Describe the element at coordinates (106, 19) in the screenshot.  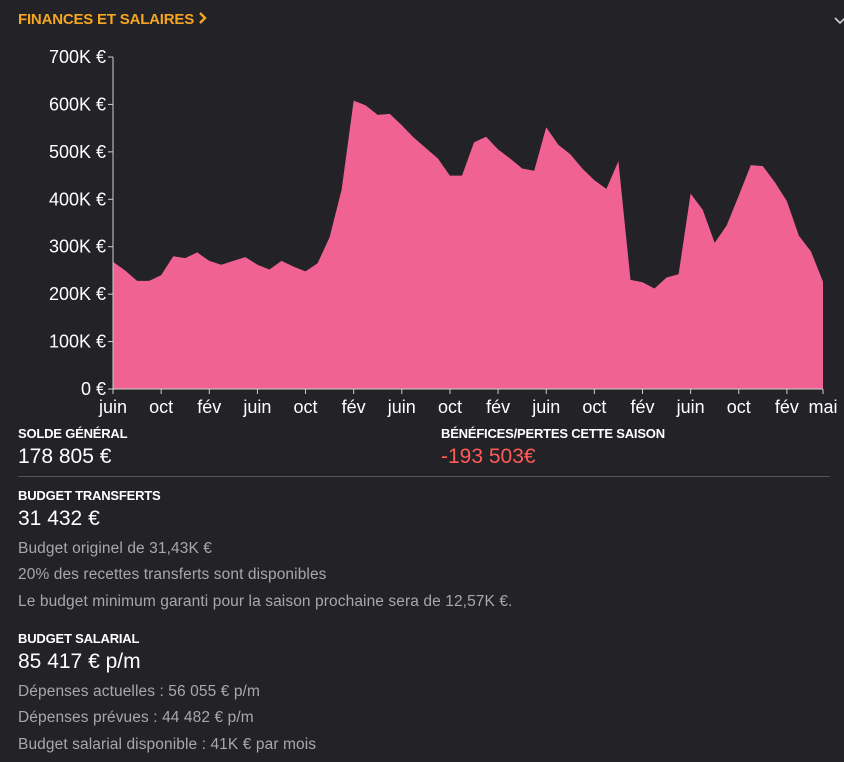
I see `finances-title: FINANCES ET SALAIRES` at that location.